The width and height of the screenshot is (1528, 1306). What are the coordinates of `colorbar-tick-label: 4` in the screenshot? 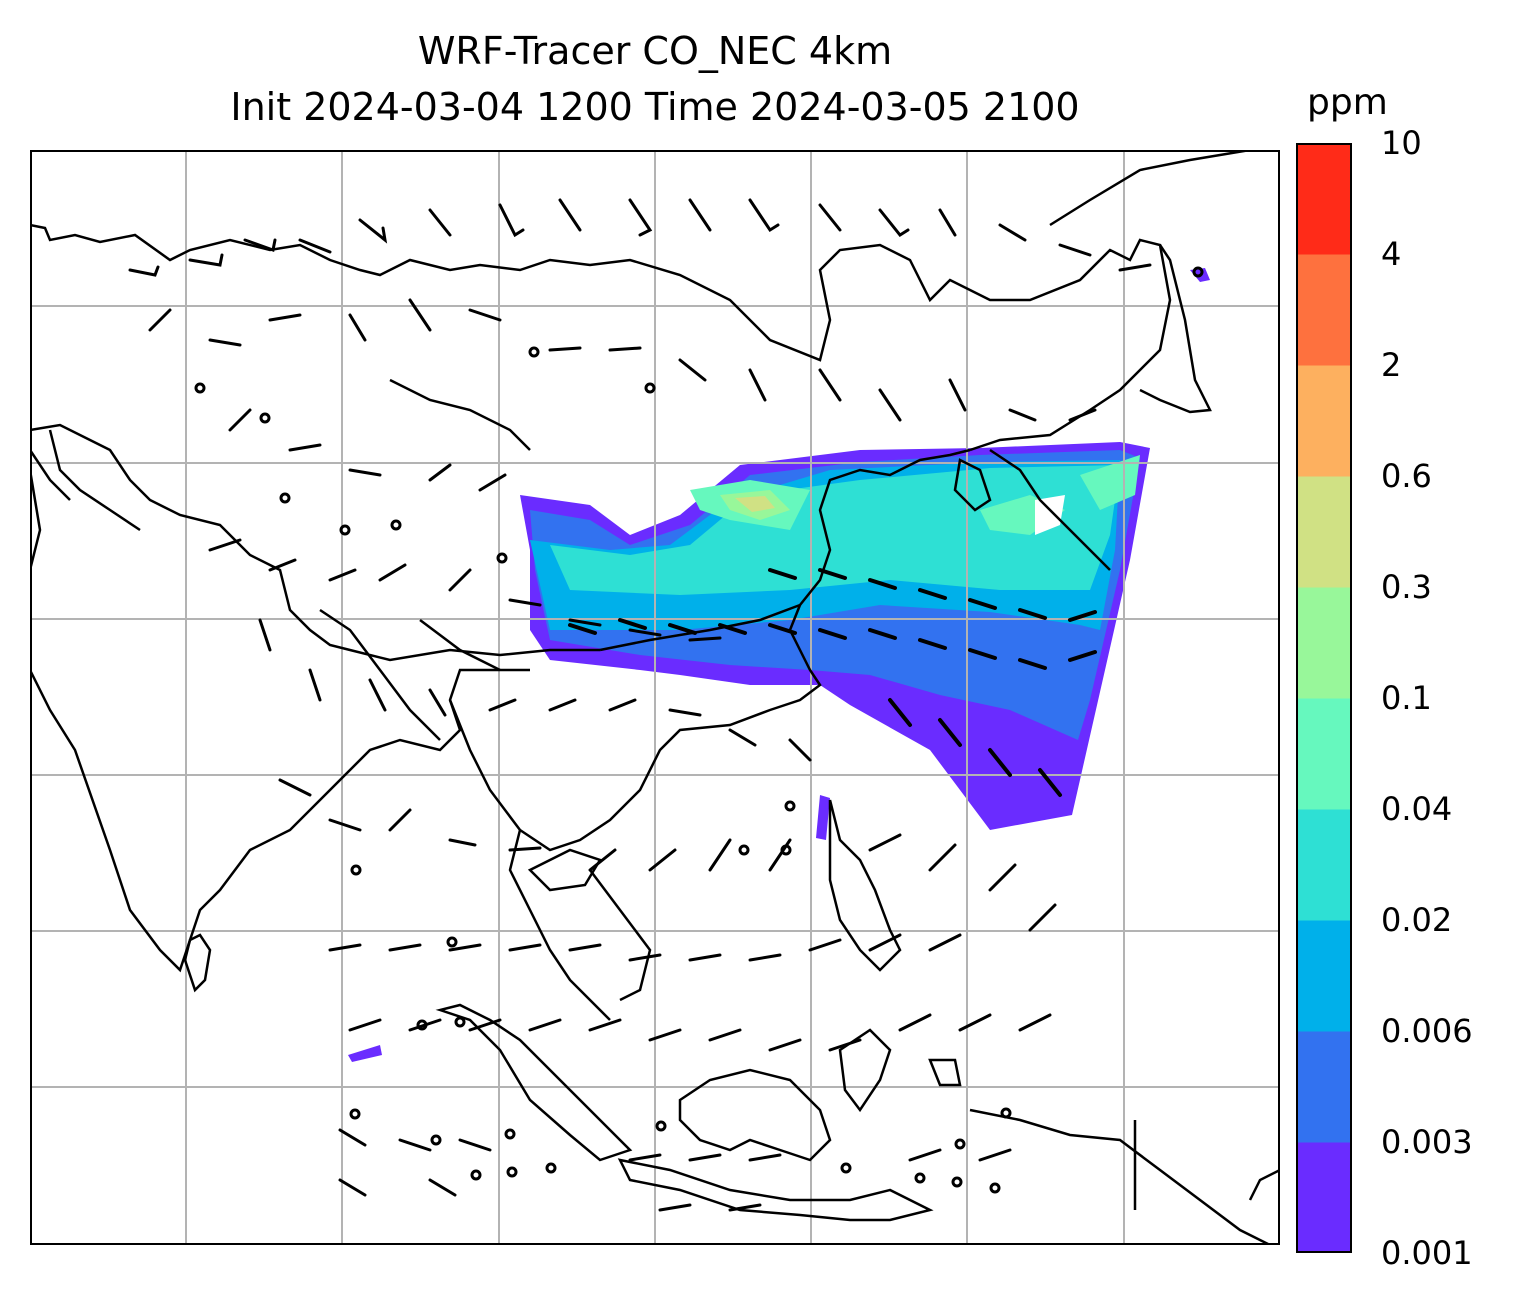 It's located at (1391, 254).